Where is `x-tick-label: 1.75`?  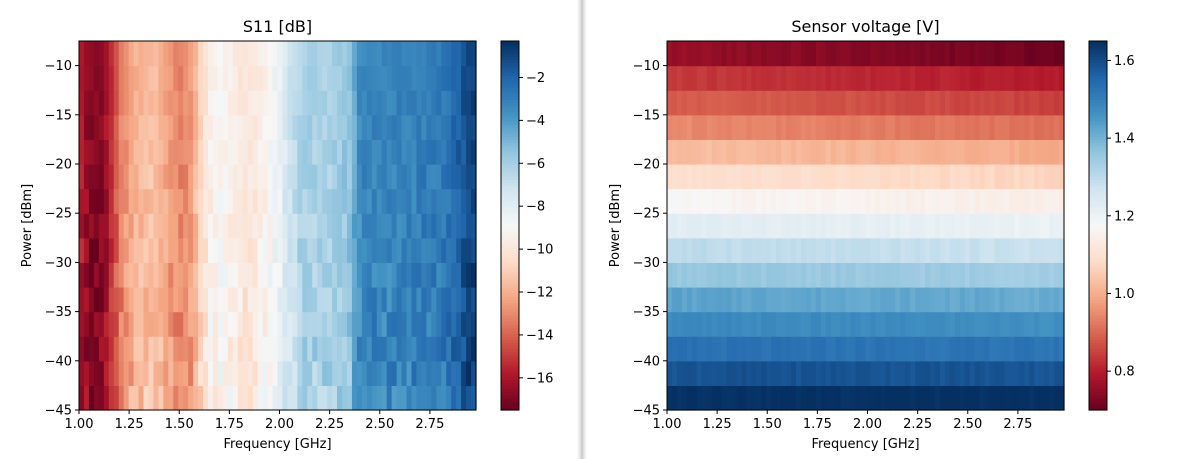
x-tick-label: 1.75 is located at coordinates (817, 424).